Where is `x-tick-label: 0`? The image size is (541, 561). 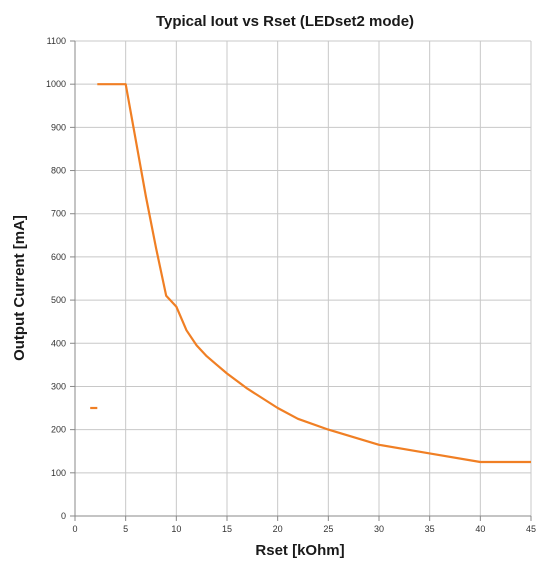 x-tick-label: 0 is located at coordinates (74, 529).